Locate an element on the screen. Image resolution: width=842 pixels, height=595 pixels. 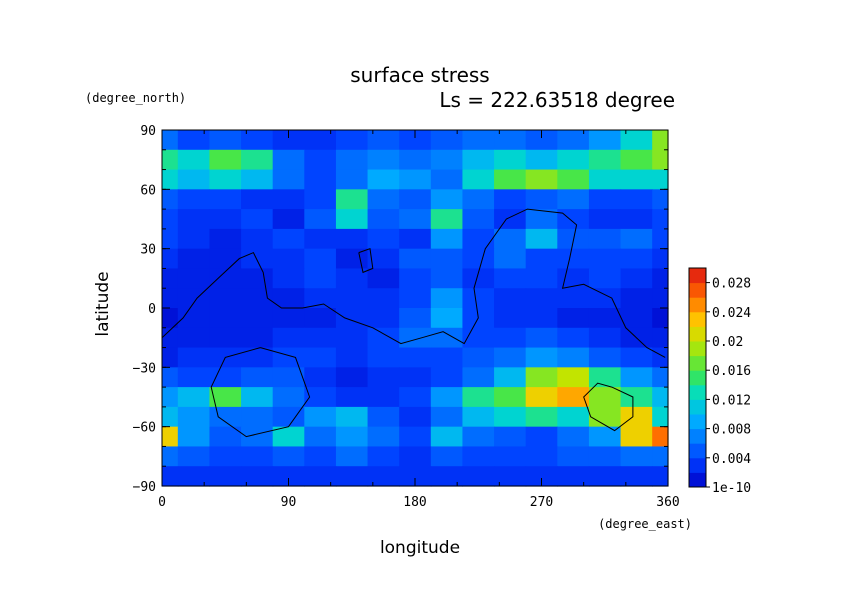
y-axis-label: latitude is located at coordinates (103, 303).